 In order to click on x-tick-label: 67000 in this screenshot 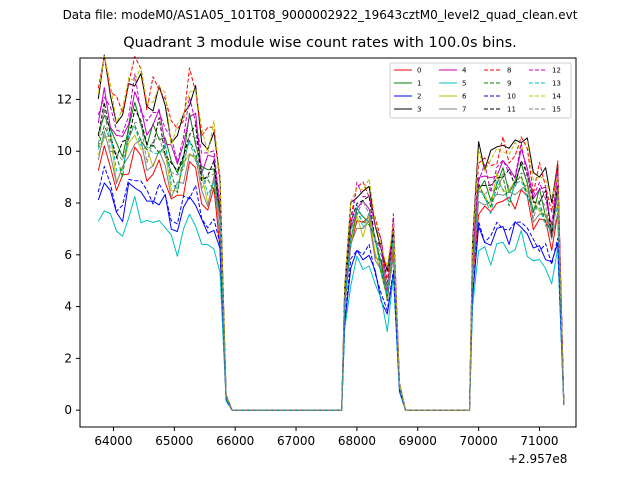, I will do `click(296, 441)`.